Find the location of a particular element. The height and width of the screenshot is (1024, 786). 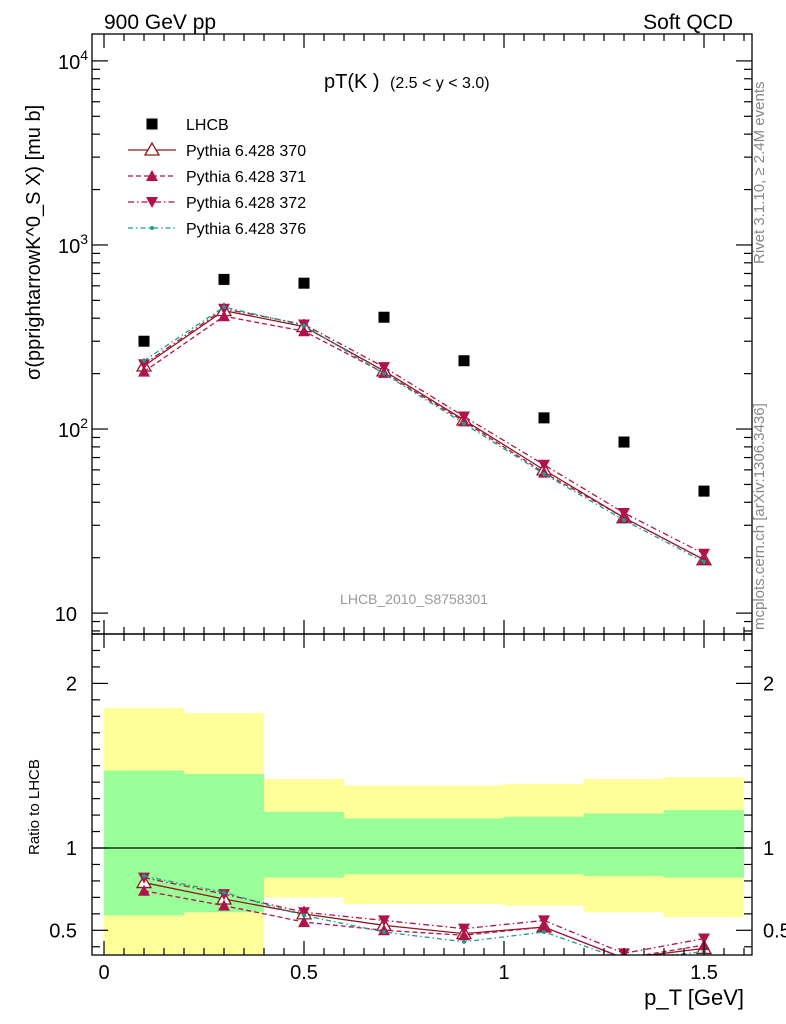

ratio-series-line-py371 is located at coordinates (424, 922).